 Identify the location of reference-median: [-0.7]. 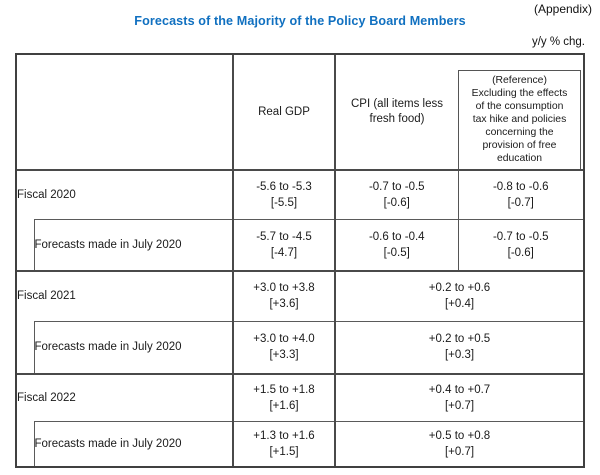
(520, 202).